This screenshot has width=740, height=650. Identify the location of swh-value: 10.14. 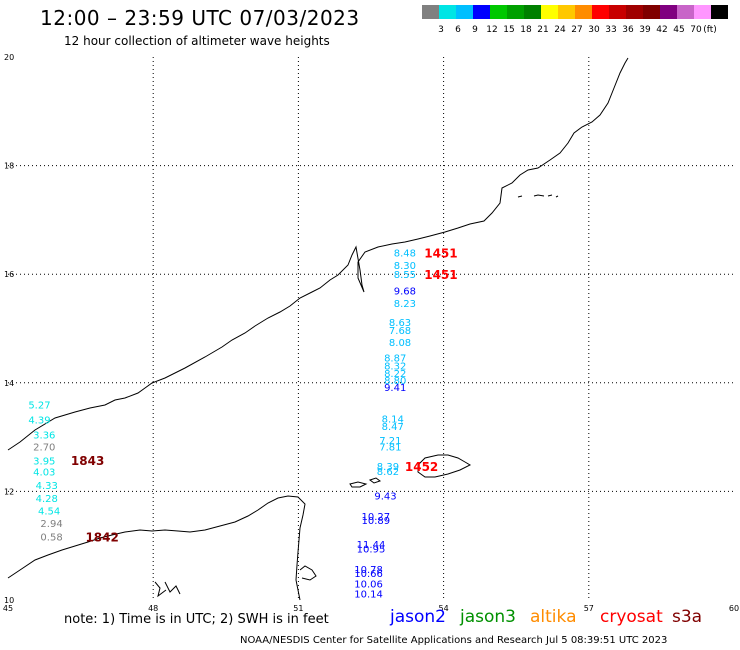
(368, 594).